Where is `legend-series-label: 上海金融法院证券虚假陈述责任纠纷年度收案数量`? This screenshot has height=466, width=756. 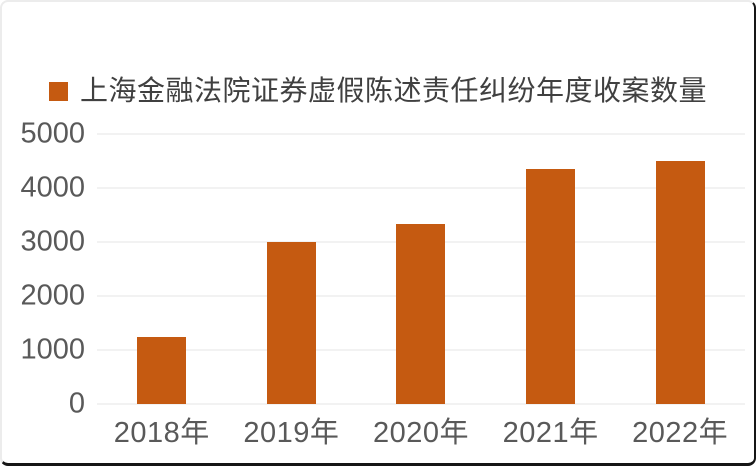 legend-series-label: 上海金融法院证券虚假陈述责任纠纷年度收案数量 is located at coordinates (393, 90).